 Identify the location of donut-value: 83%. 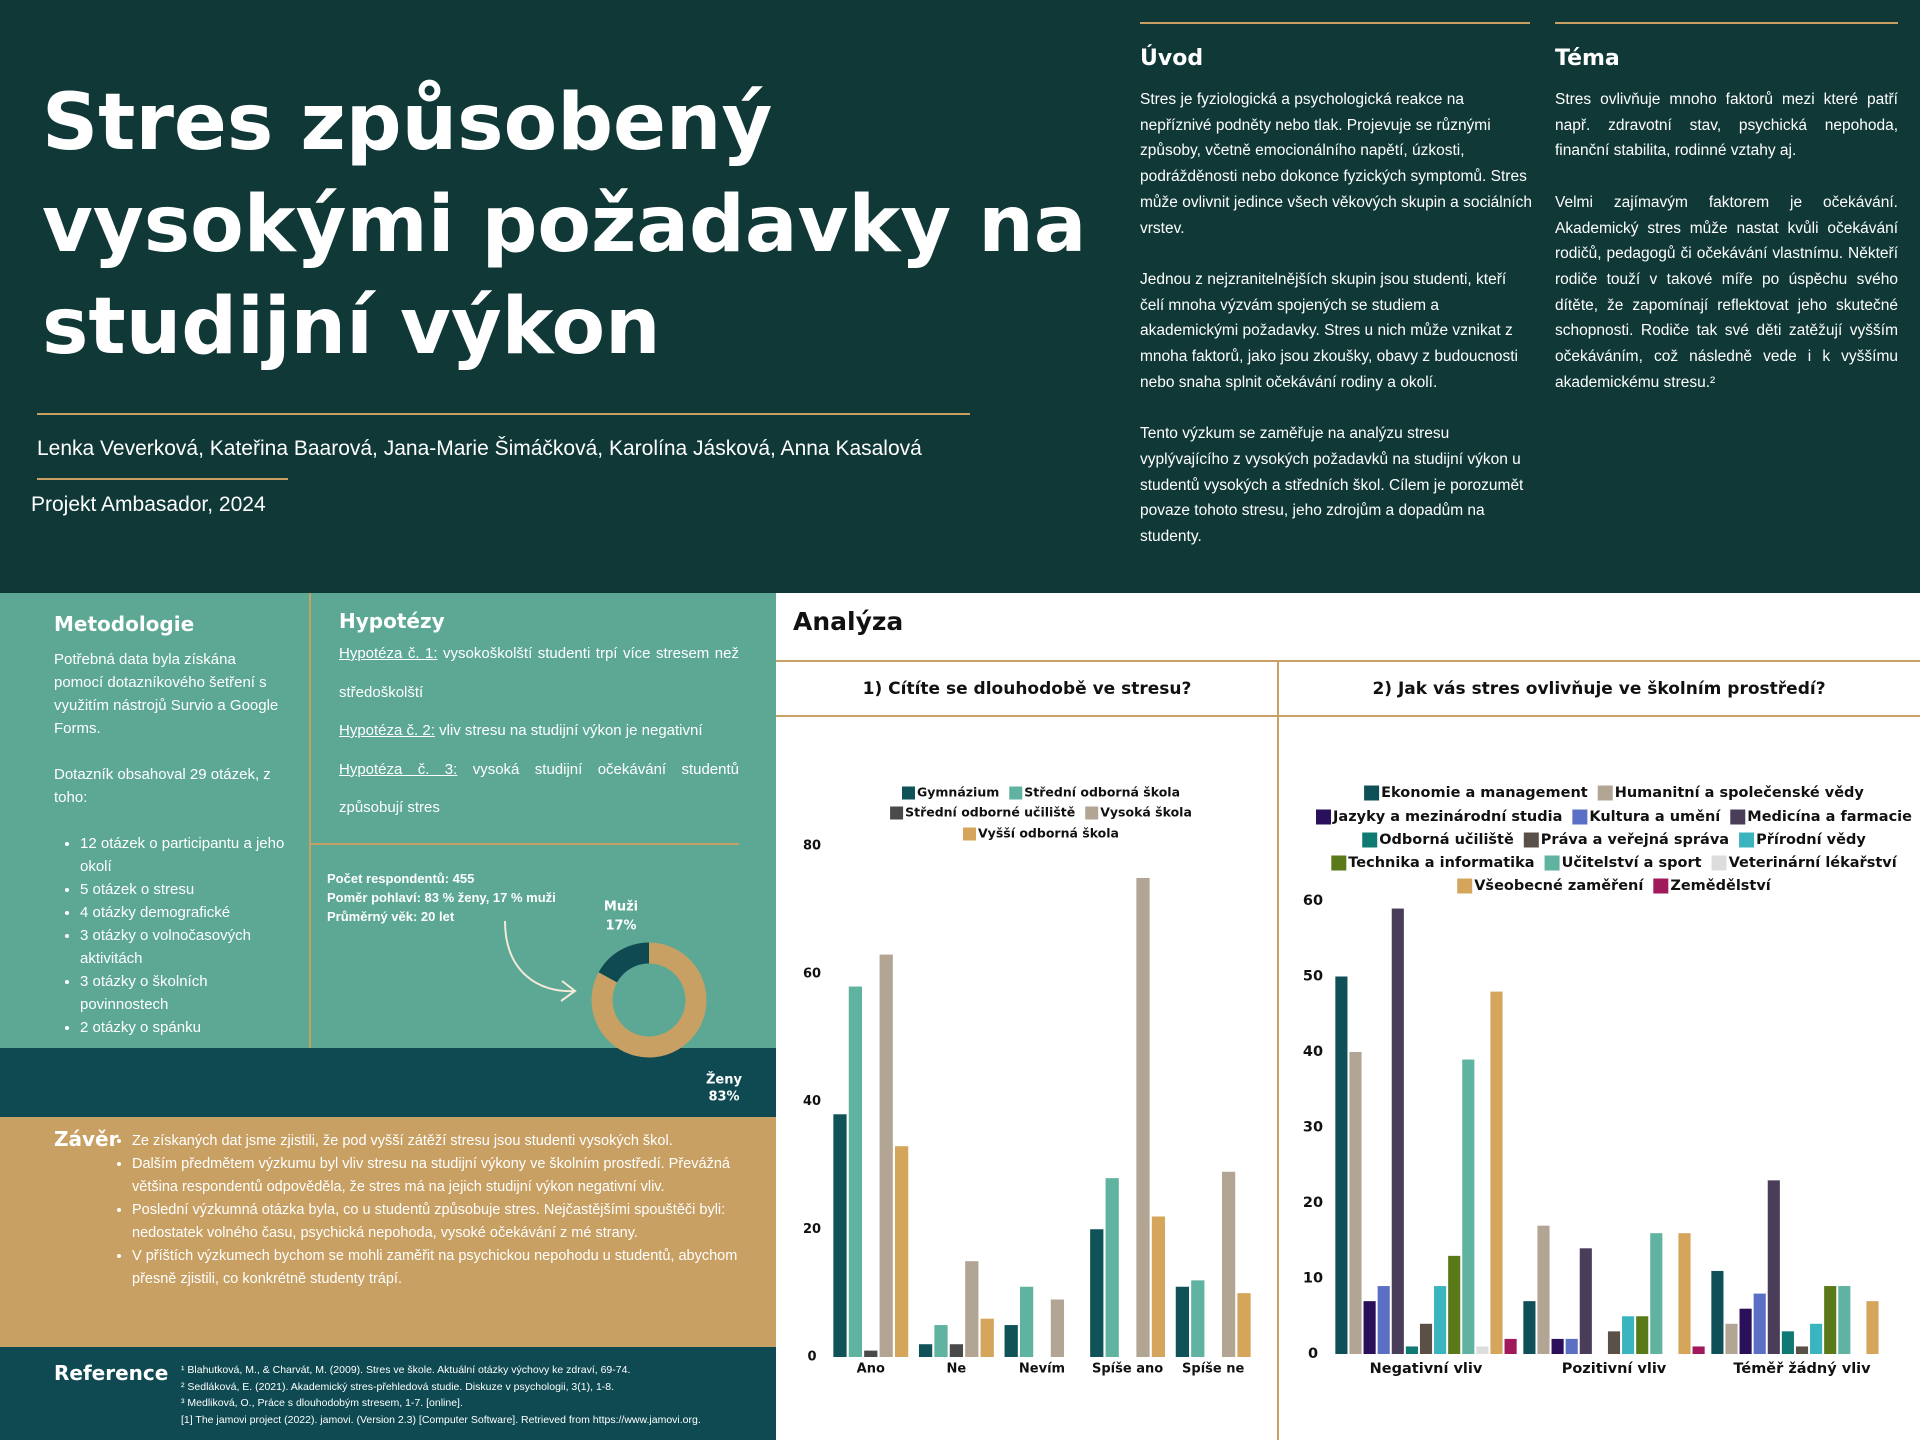
(723, 1097).